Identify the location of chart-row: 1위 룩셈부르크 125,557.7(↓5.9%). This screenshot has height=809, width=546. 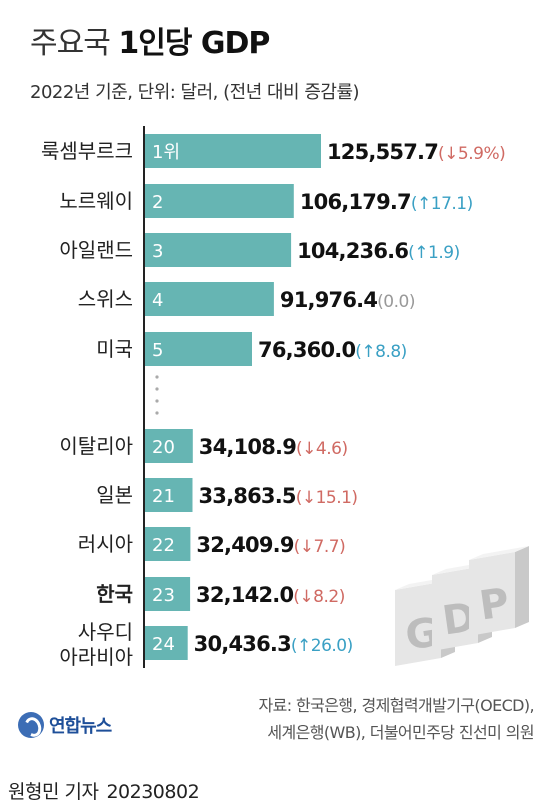
(273, 151).